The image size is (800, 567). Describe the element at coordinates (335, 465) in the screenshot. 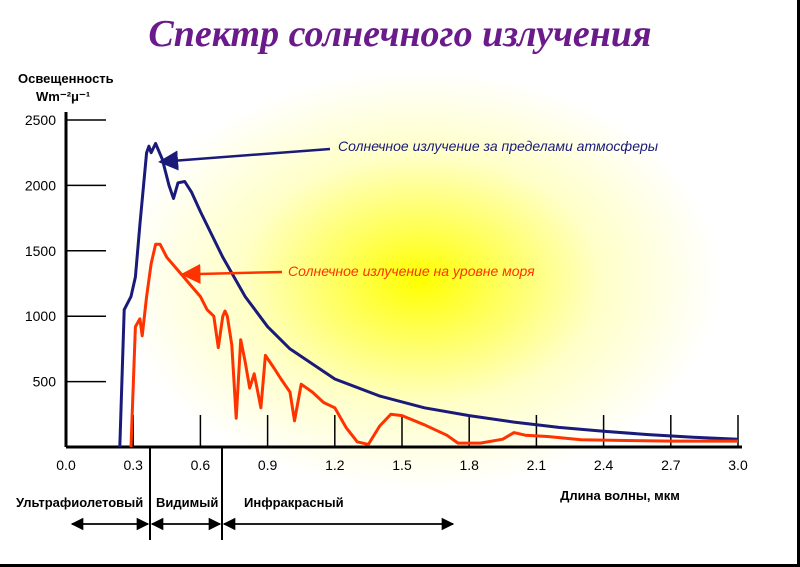

I see `x-tick-label: 1.2` at that location.